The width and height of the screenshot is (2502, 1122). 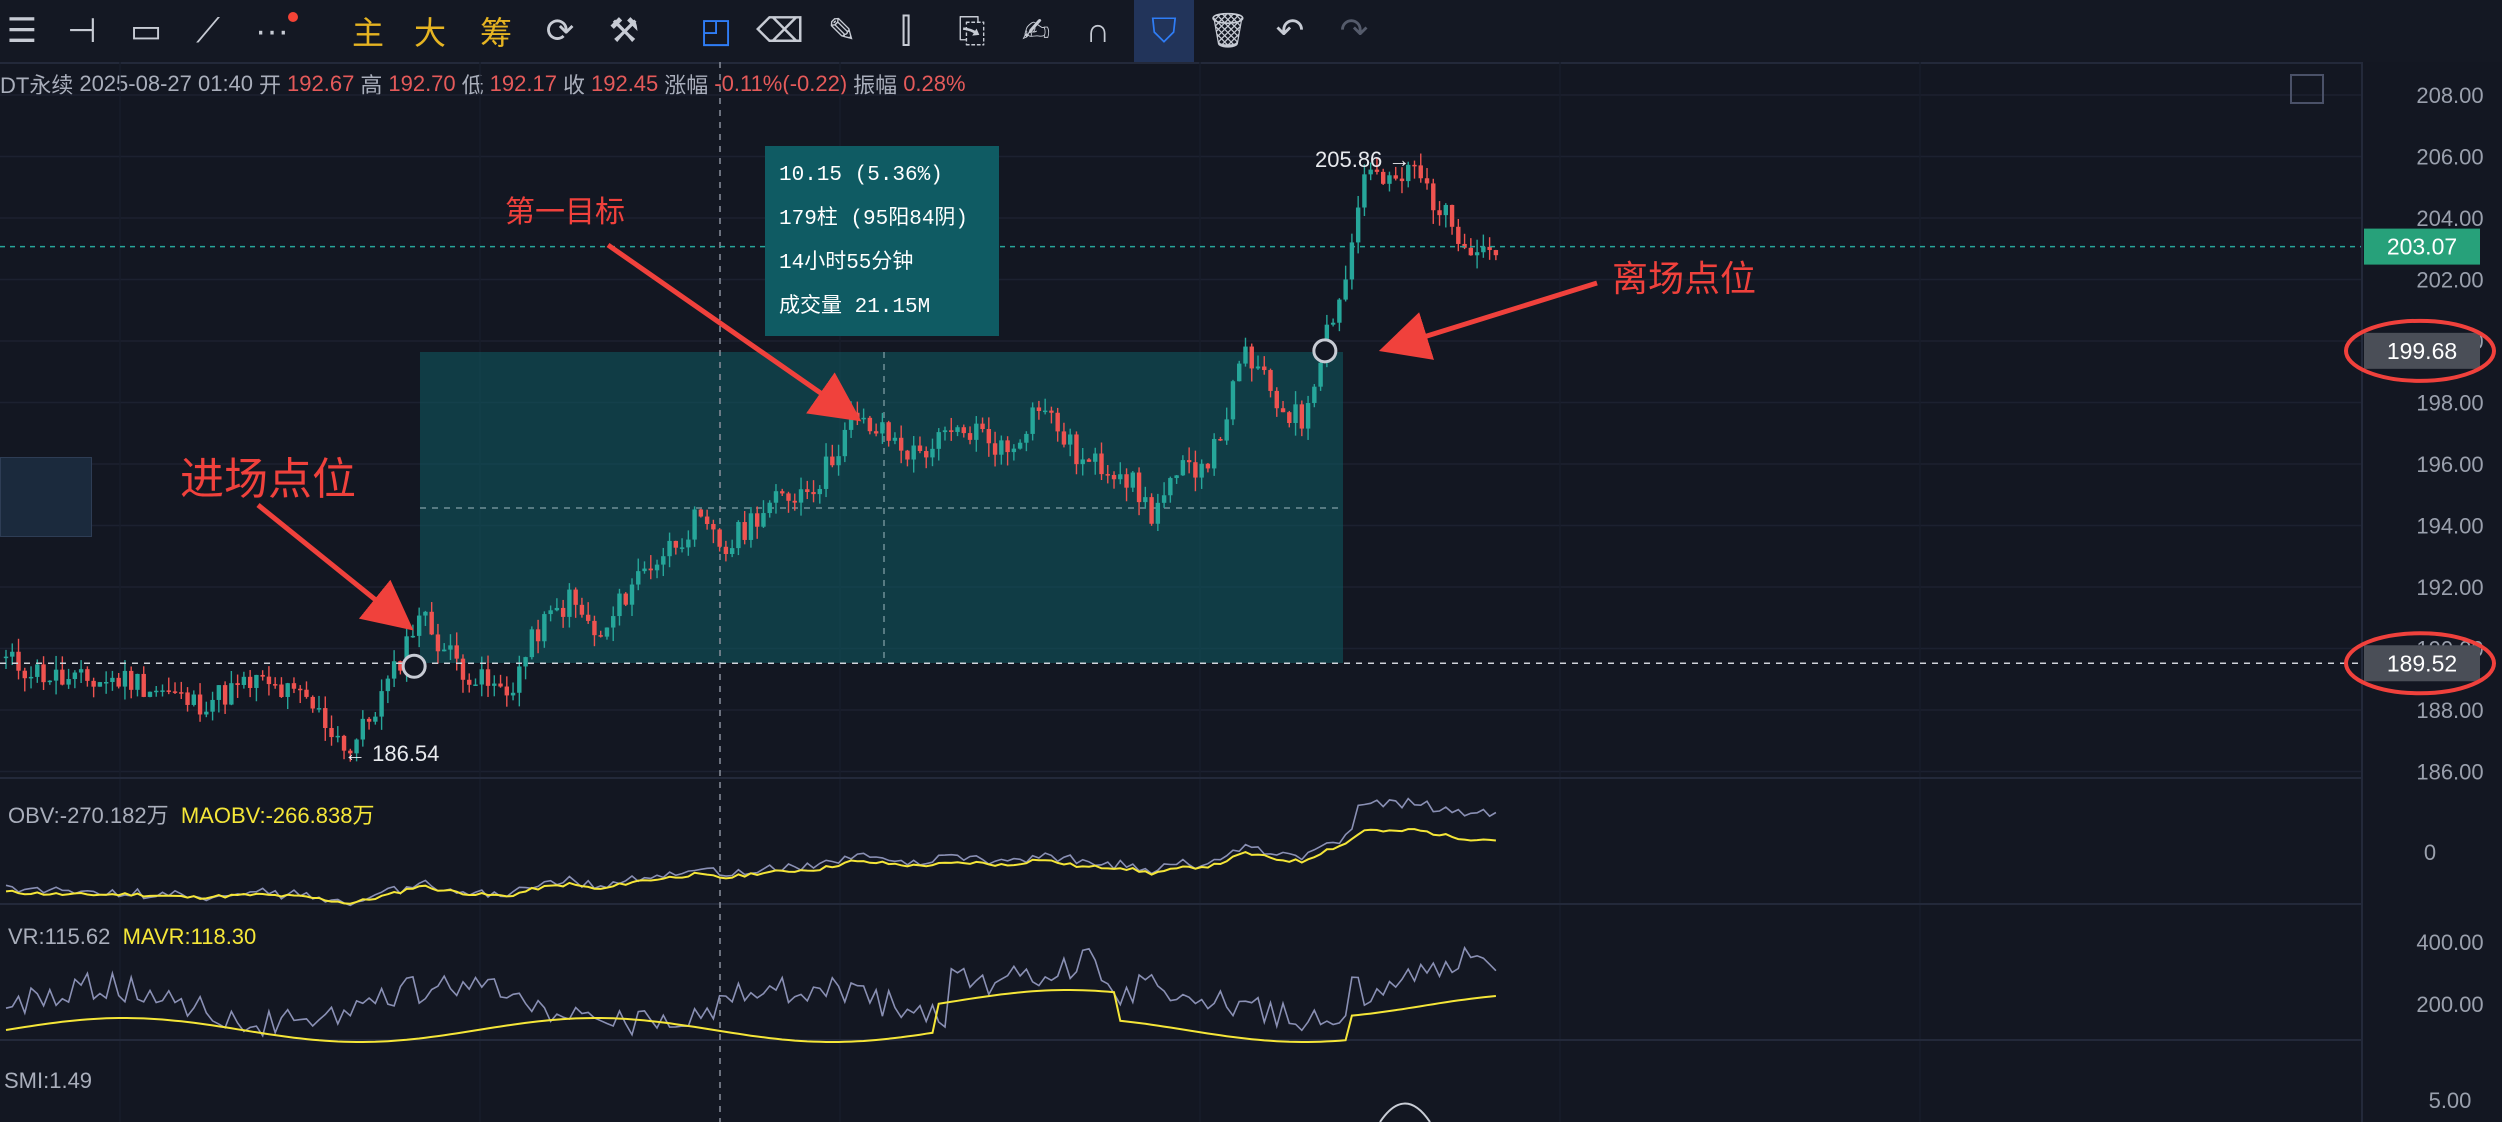 I want to click on rectangle-icon: ▭, so click(x=146, y=31).